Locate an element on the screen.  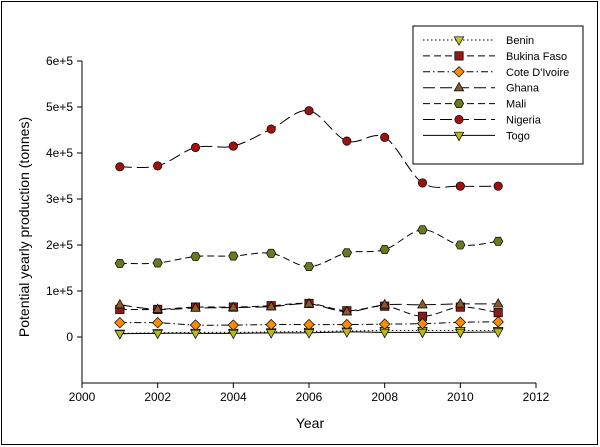
x-tick-label: 2010 is located at coordinates (460, 397).